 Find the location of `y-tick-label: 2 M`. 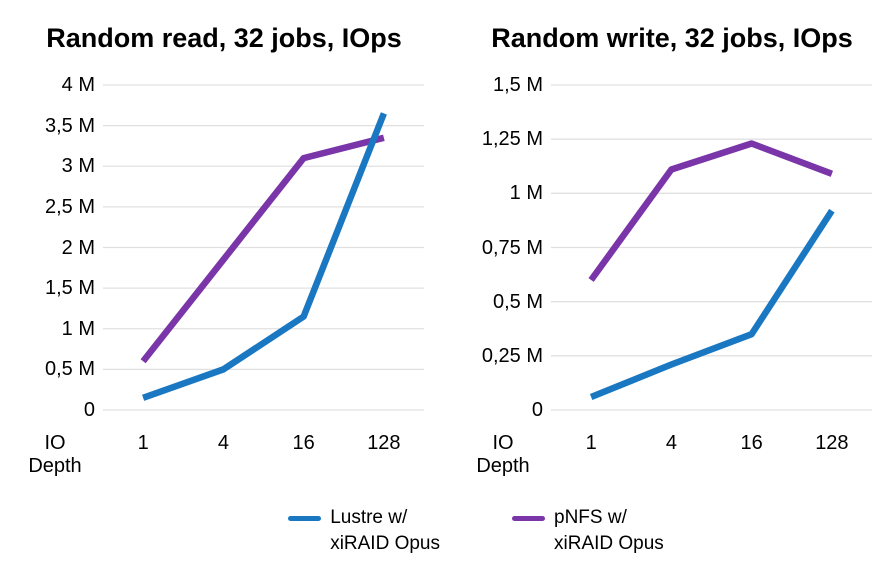

y-tick-label: 2 M is located at coordinates (78, 247).